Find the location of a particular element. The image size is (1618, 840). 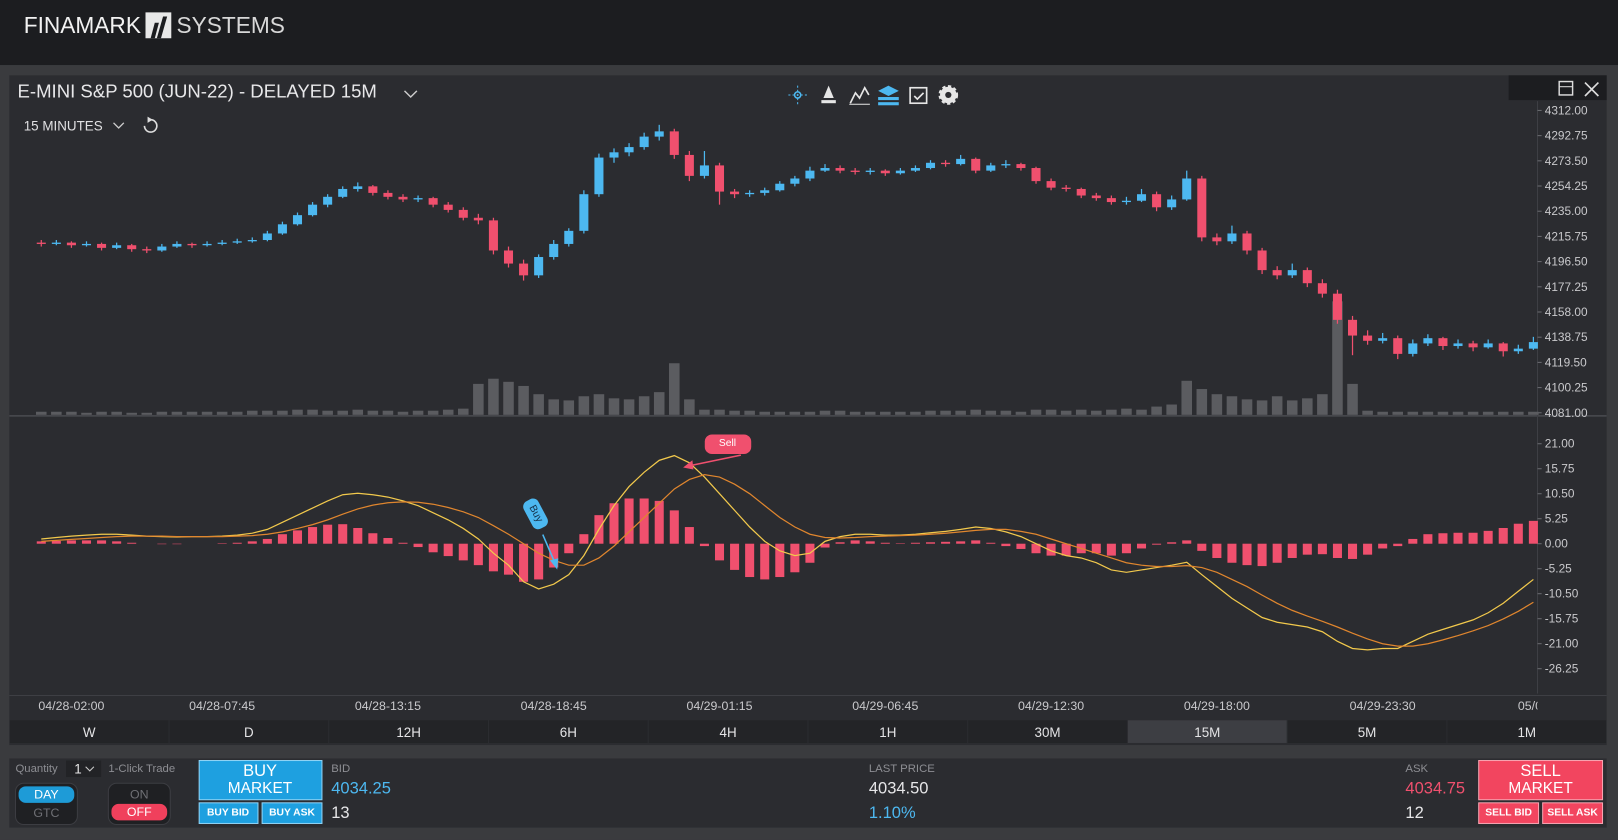

tif-day: DAY is located at coordinates (46, 795).